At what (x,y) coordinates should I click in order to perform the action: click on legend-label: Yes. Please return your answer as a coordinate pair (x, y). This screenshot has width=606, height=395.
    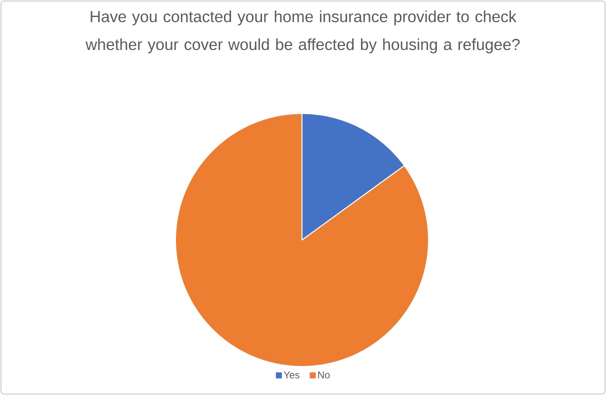
    Looking at the image, I should click on (292, 375).